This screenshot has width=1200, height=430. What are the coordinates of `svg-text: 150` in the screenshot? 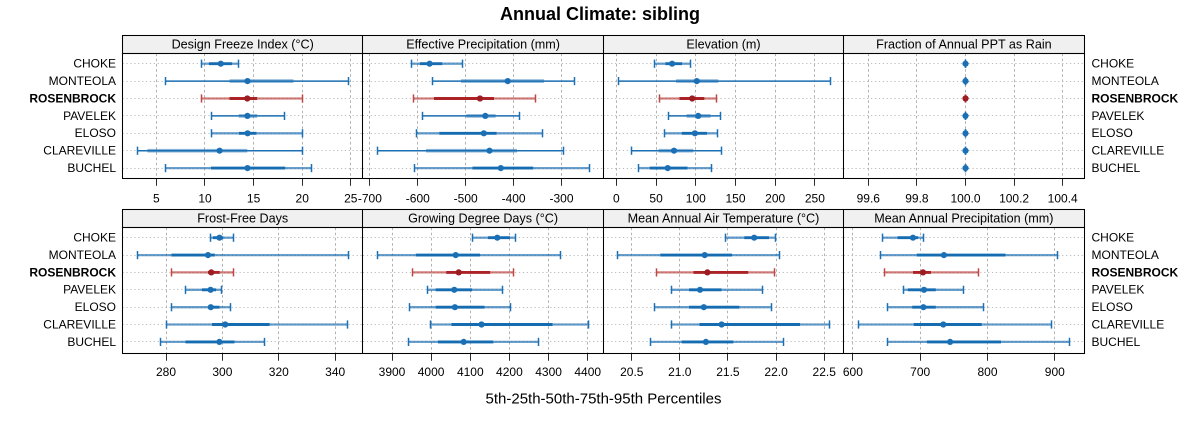 It's located at (735, 198).